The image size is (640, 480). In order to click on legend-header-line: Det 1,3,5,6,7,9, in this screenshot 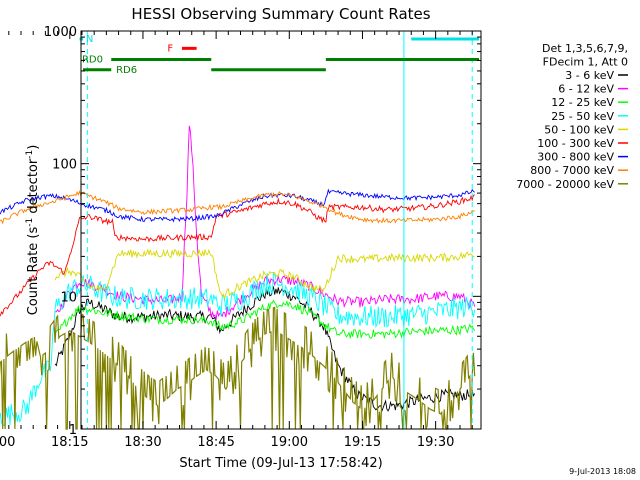, I will do `click(585, 48)`.